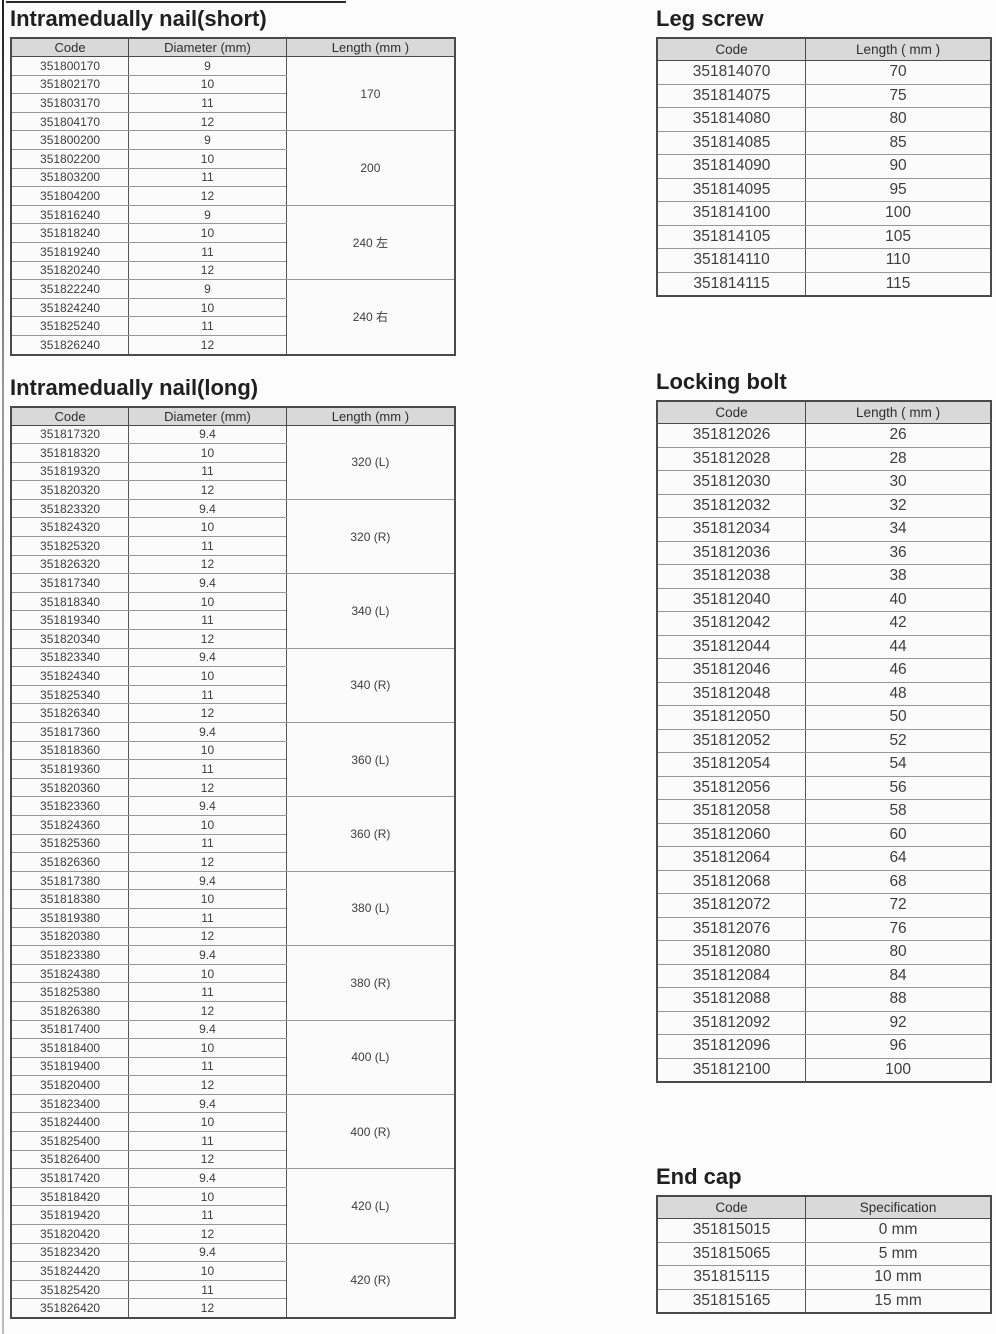 The height and width of the screenshot is (1334, 996). I want to click on page-edge-line, so click(3, 667).